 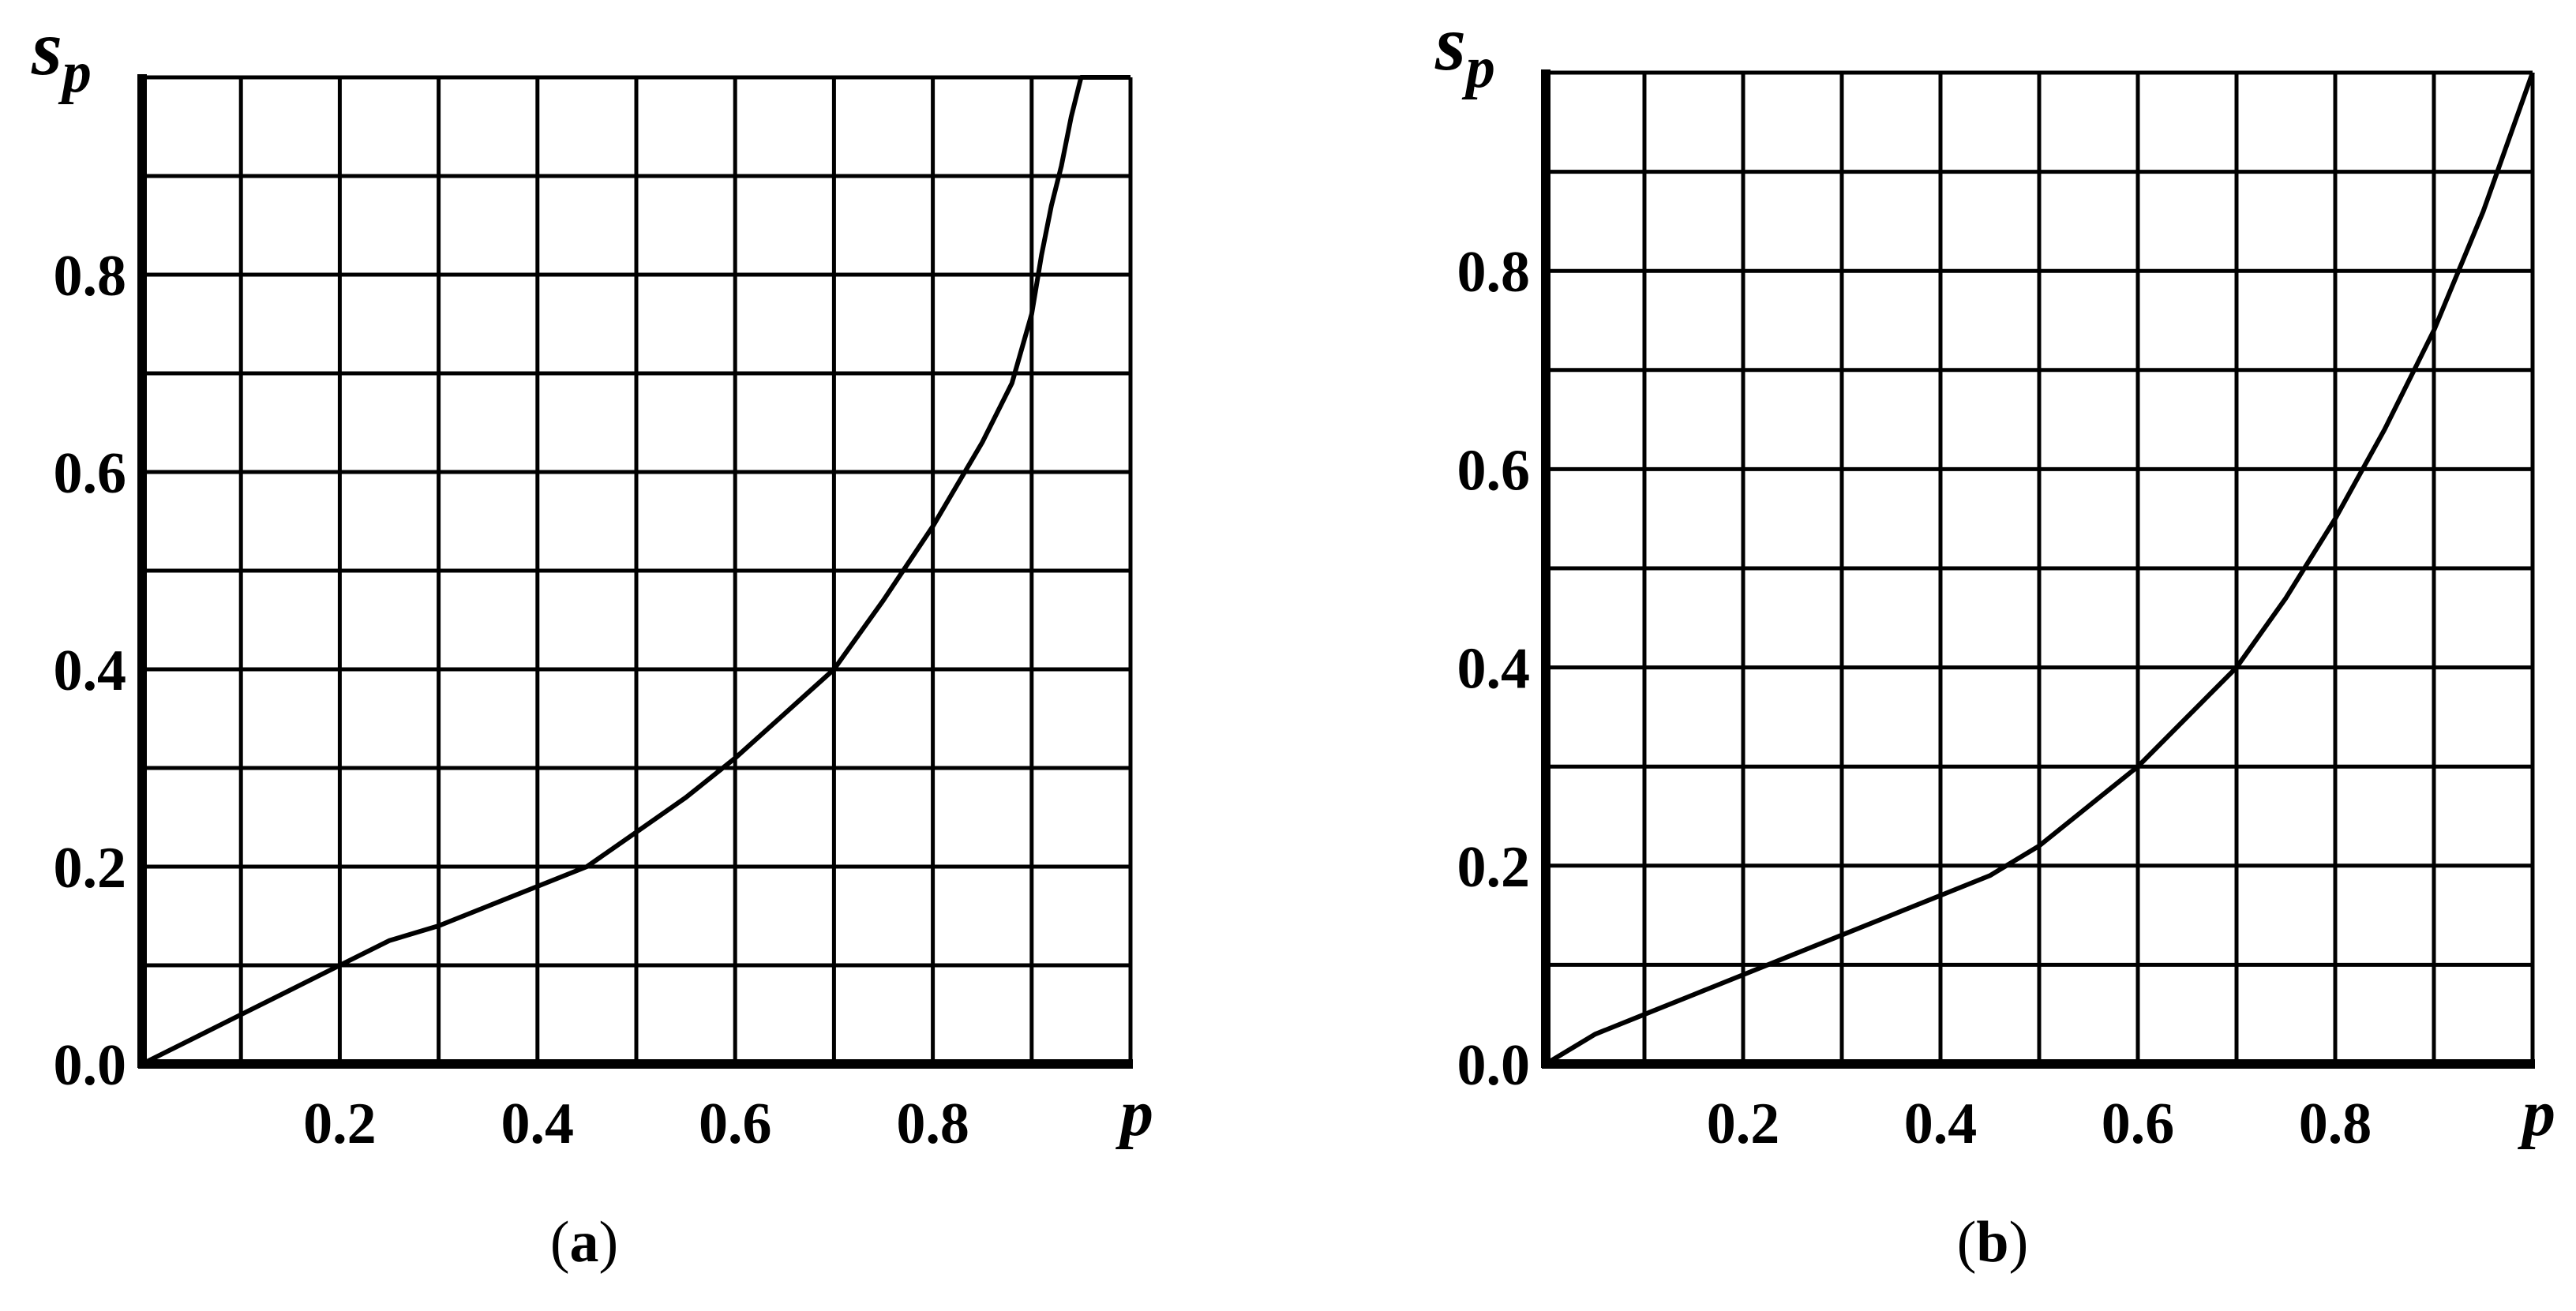 I want to click on caption-letter: a, so click(x=584, y=1242).